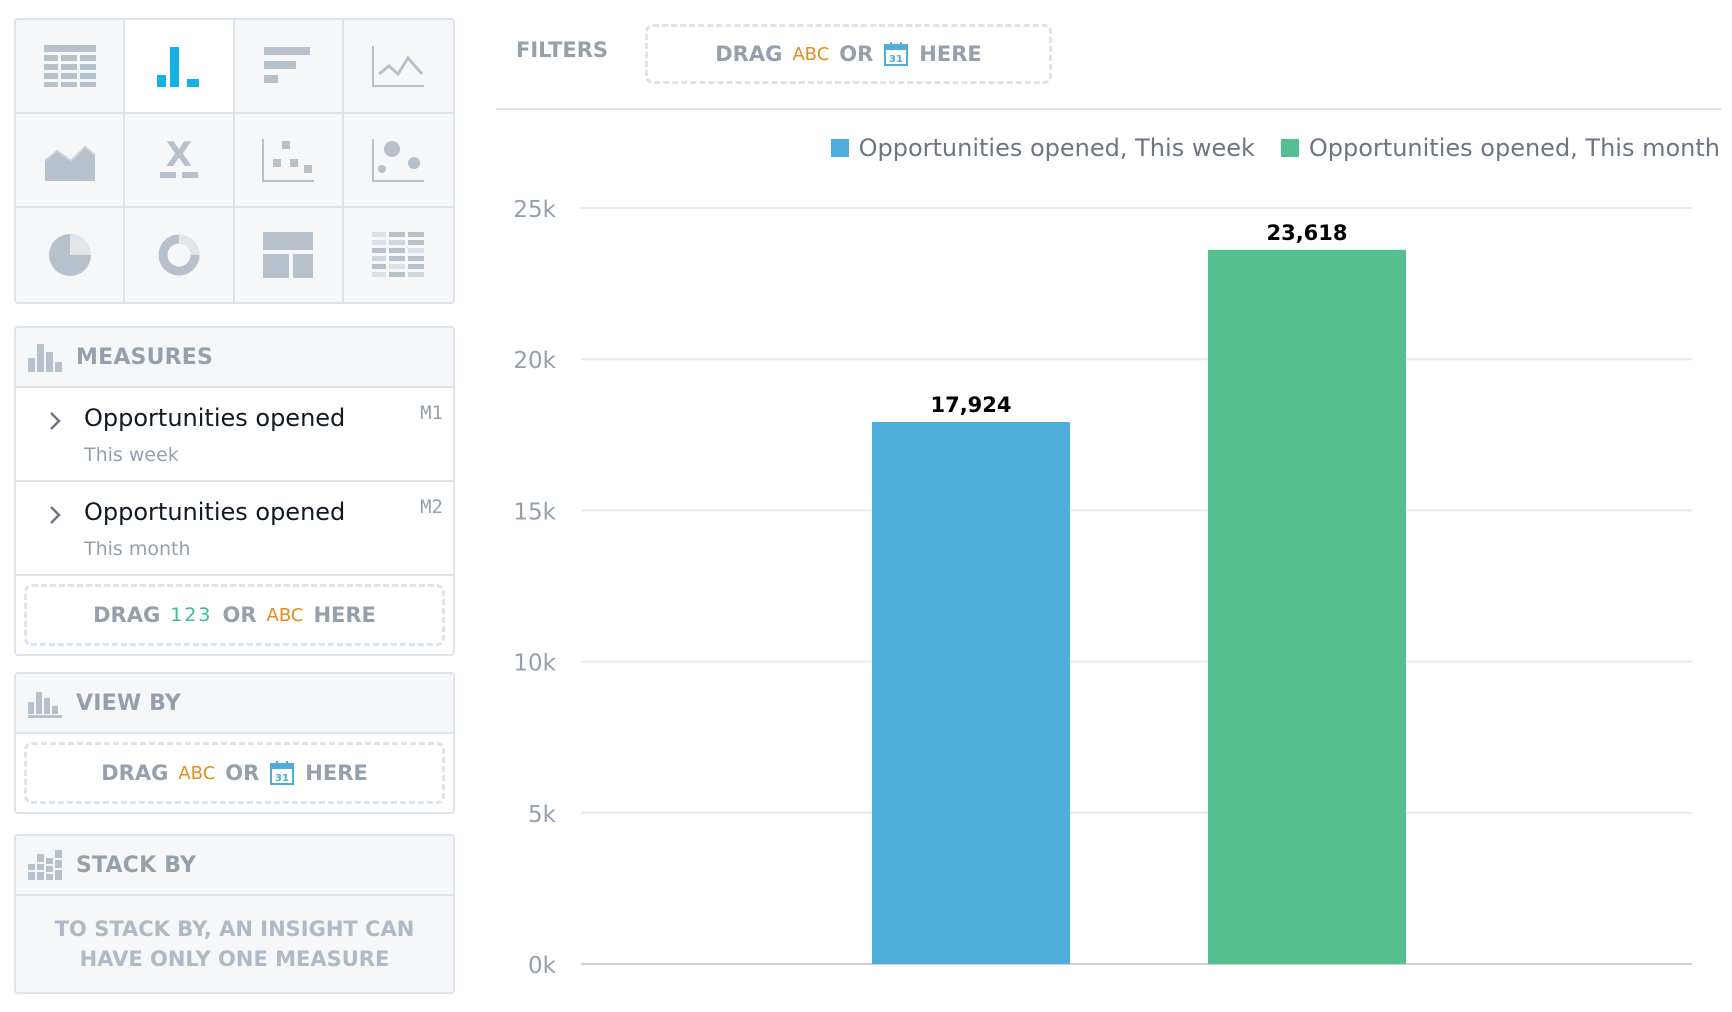 The width and height of the screenshot is (1732, 1012). Describe the element at coordinates (1108, 109) in the screenshot. I see `filters-divider` at that location.